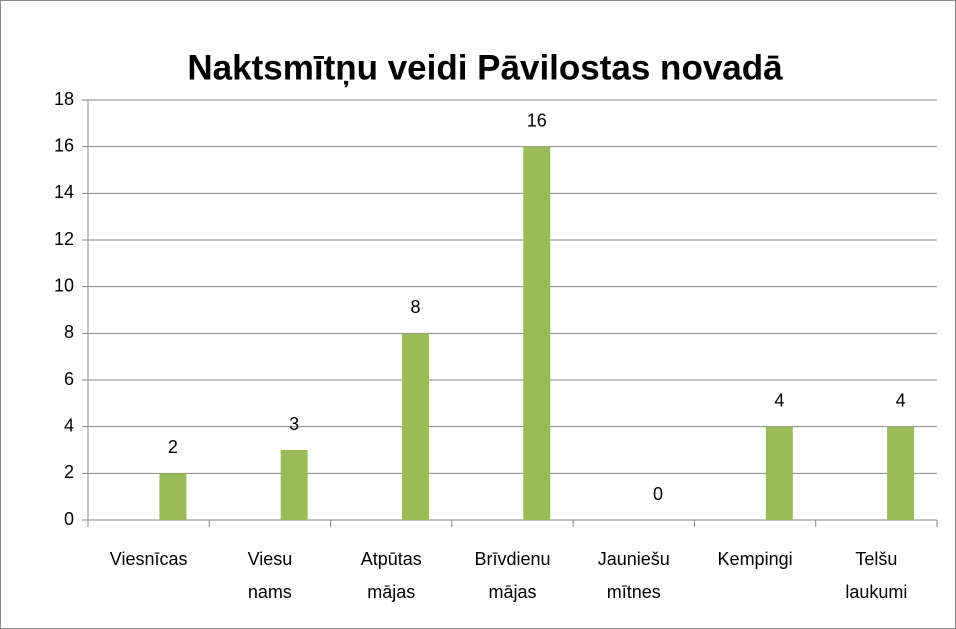 The image size is (956, 629). What do you see at coordinates (64, 99) in the screenshot?
I see `y-tick-label: 18` at bounding box center [64, 99].